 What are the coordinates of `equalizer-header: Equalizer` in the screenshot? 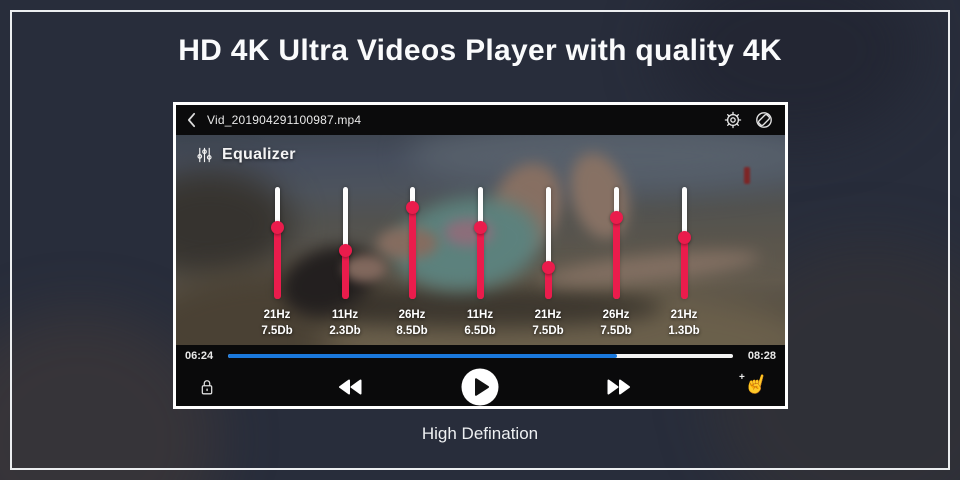 It's located at (246, 155).